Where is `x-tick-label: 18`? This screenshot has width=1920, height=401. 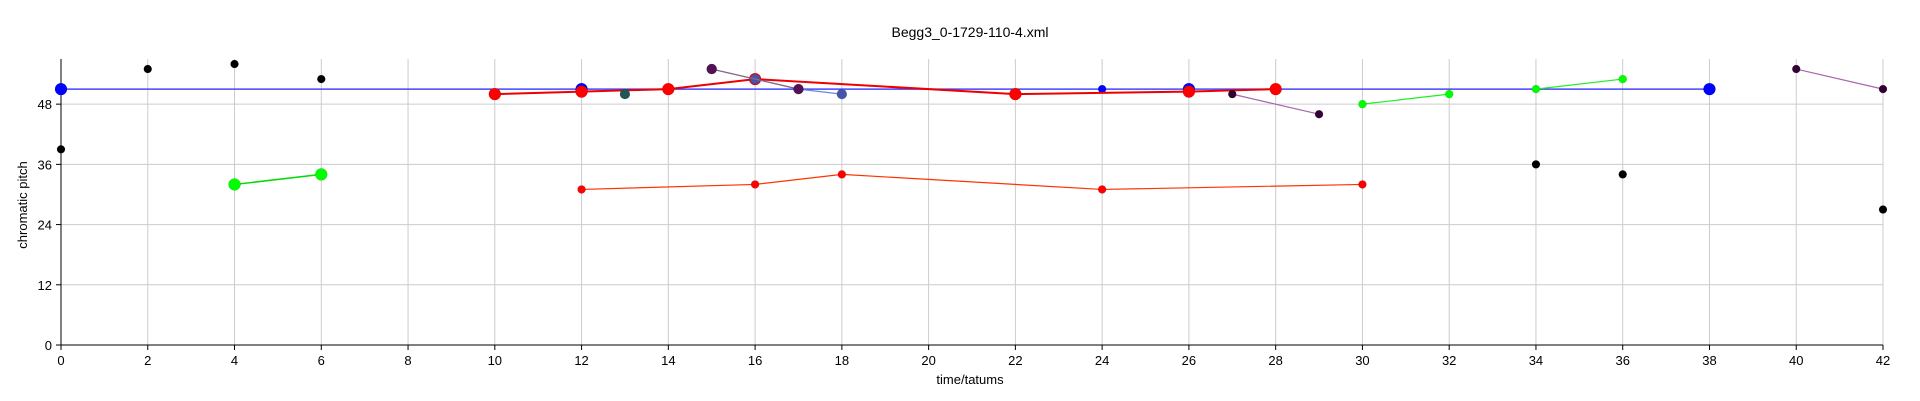 x-tick-label: 18 is located at coordinates (842, 360).